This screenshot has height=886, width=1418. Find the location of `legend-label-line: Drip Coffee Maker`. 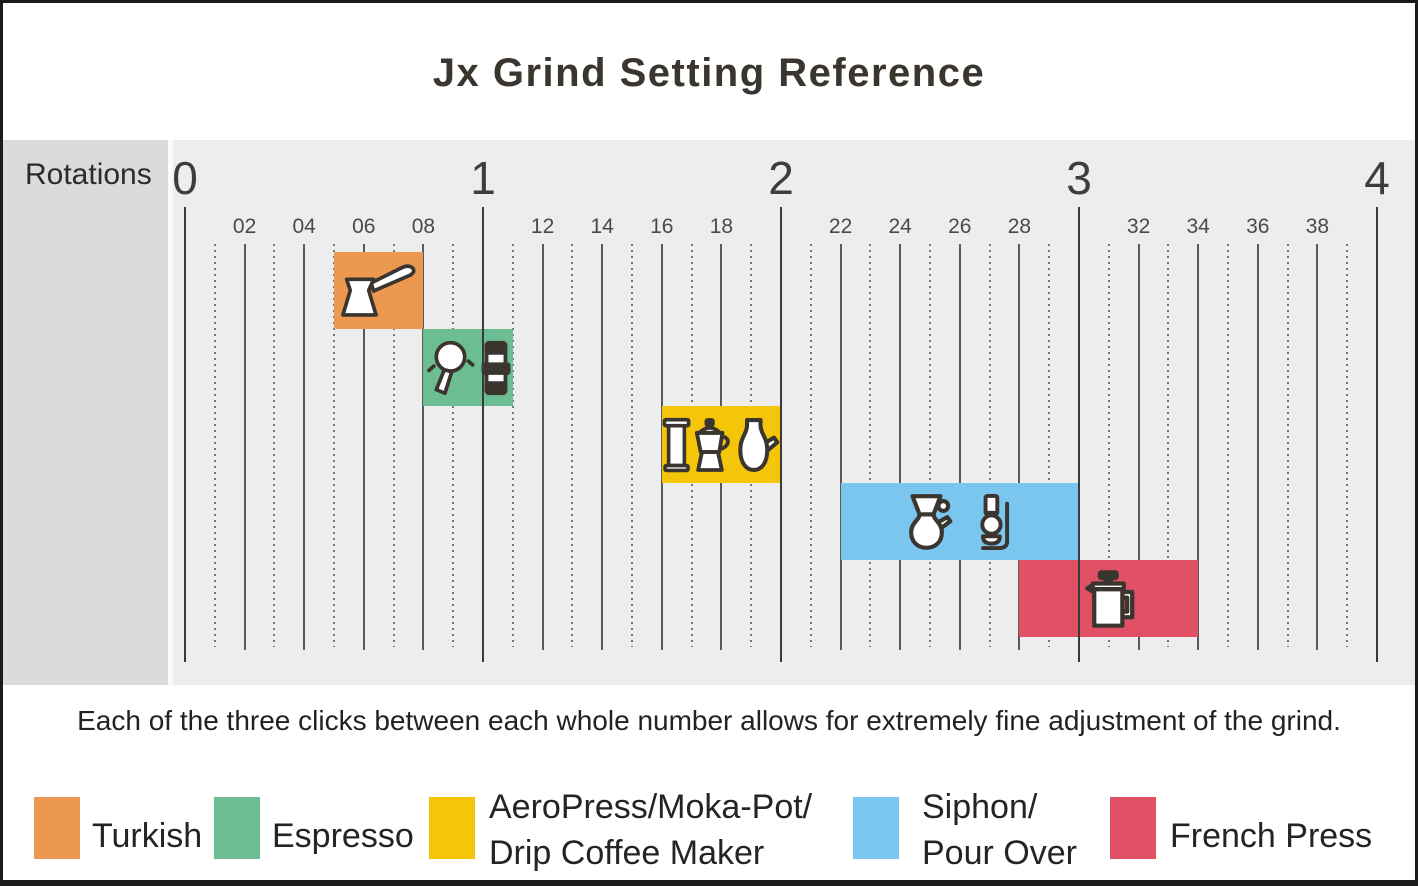

legend-label-line: Drip Coffee Maker is located at coordinates (627, 853).